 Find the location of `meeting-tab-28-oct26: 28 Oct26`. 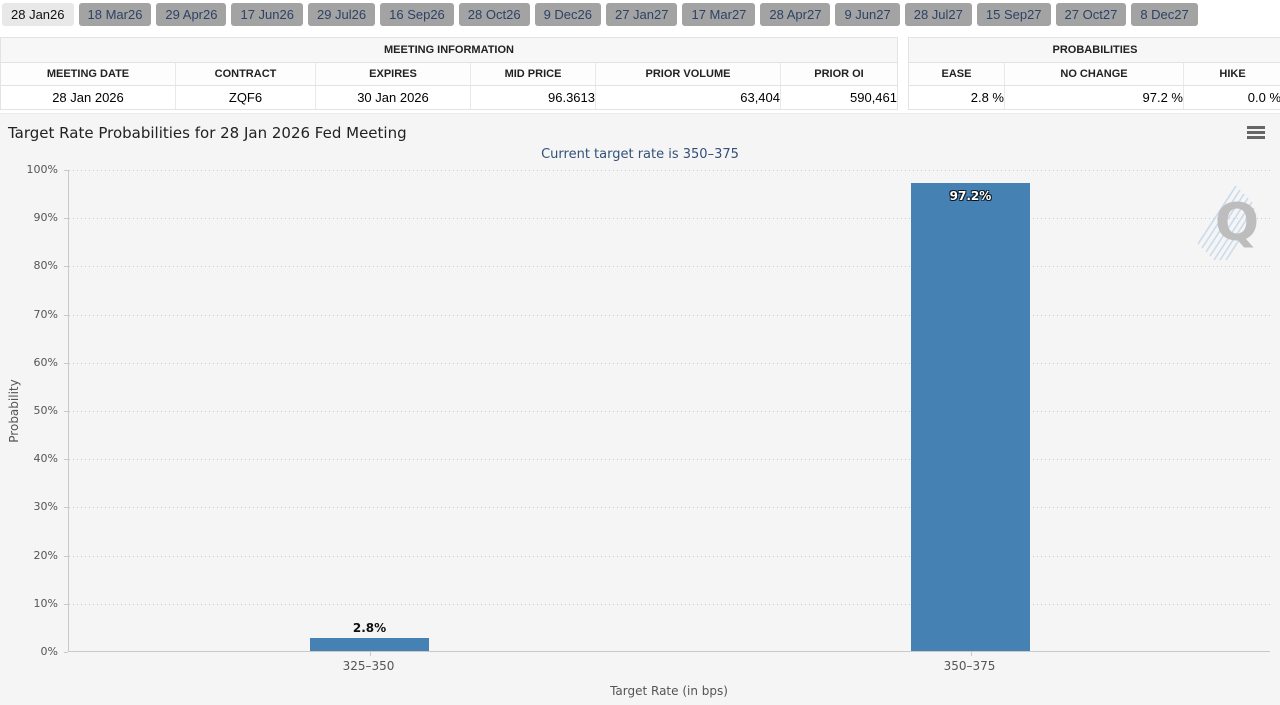

meeting-tab-28-oct26: 28 Oct26 is located at coordinates (494, 14).